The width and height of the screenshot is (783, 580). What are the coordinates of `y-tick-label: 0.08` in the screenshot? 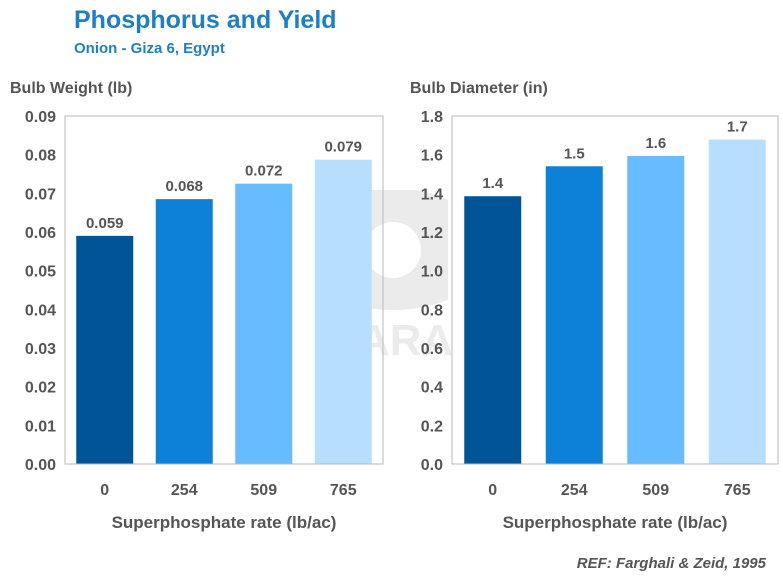 It's located at (40, 156).